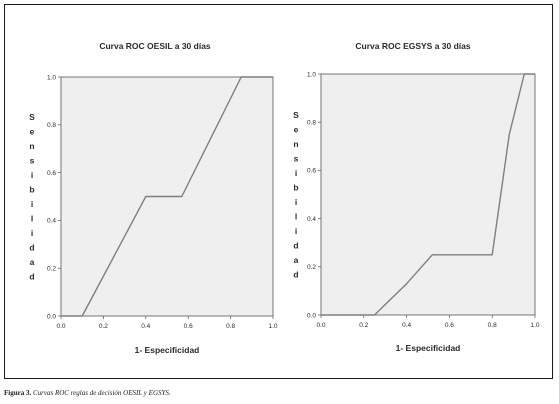 This screenshot has height=404, width=559. Describe the element at coordinates (155, 46) in the screenshot. I see `chart-title: Curva ROC OESIL a 30 días` at that location.